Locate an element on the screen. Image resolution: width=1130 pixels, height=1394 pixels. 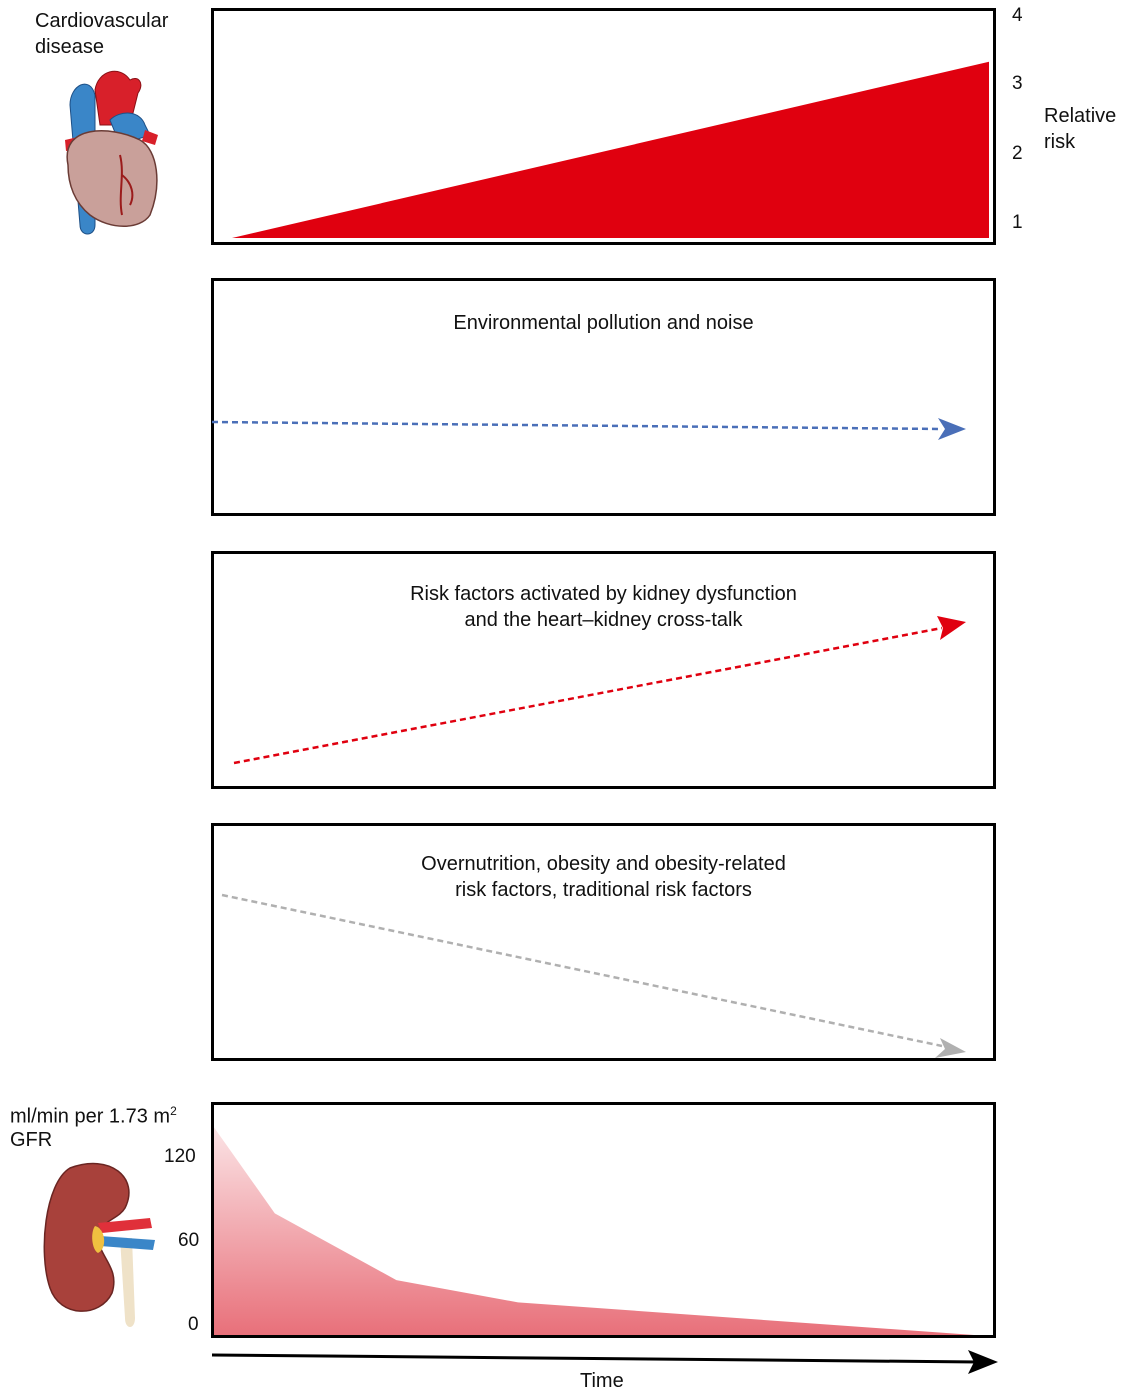
pollution-panel: Environmental pollution and noise is located at coordinates (603, 397).